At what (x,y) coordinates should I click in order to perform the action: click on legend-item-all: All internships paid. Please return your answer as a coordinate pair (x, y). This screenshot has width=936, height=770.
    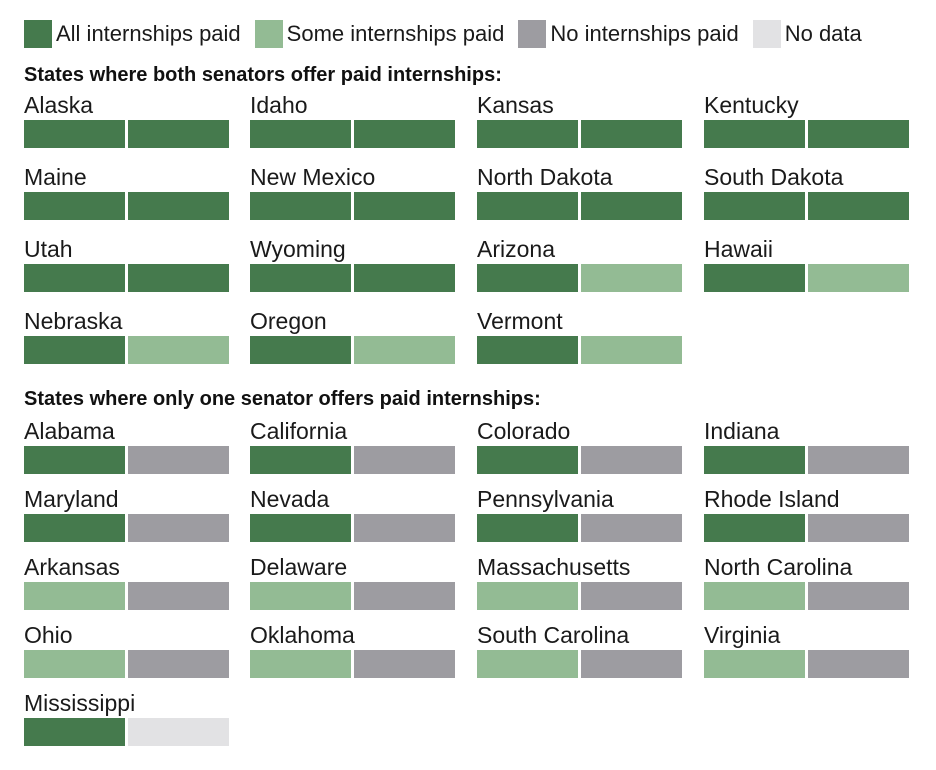
    Looking at the image, I should click on (132, 34).